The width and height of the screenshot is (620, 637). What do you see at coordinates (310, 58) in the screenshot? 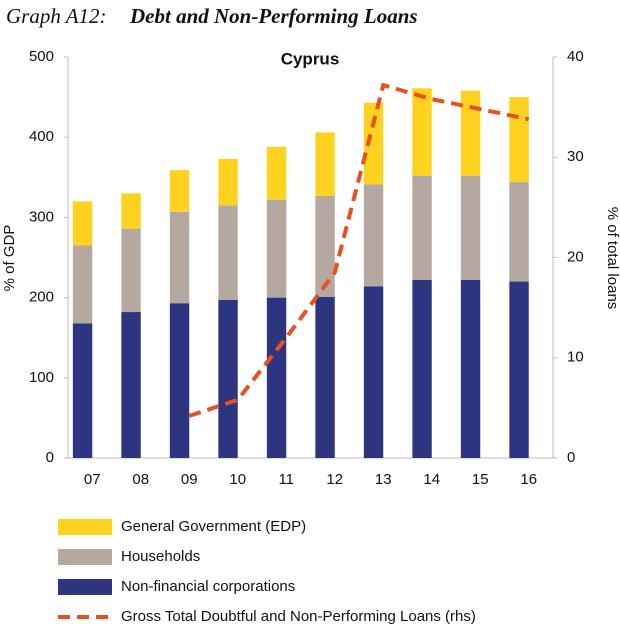
I see `chart-subtitle: Cyprus` at bounding box center [310, 58].